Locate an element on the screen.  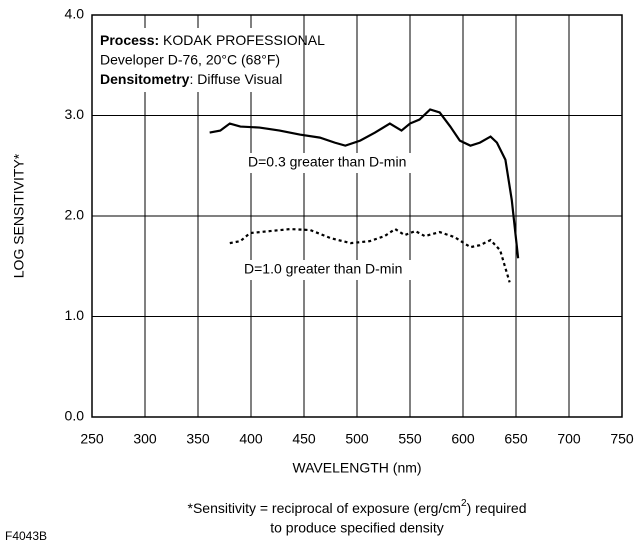
y-tick-label: 2.0 is located at coordinates (75, 215).